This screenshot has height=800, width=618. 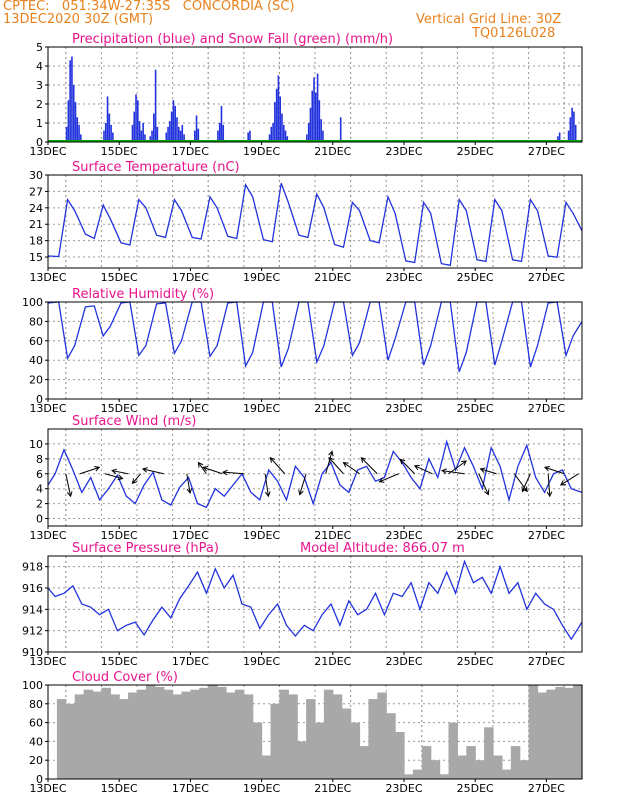 I want to click on header-run-code: TQ0126L028, so click(x=514, y=33).